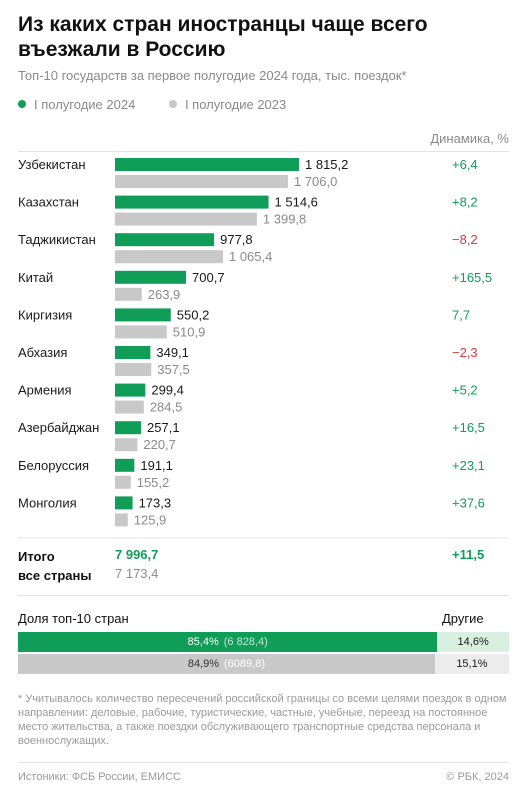 Image resolution: width=527 pixels, height=800 pixels. What do you see at coordinates (22, 104) in the screenshot?
I see `legend-swatch-2024` at bounding box center [22, 104].